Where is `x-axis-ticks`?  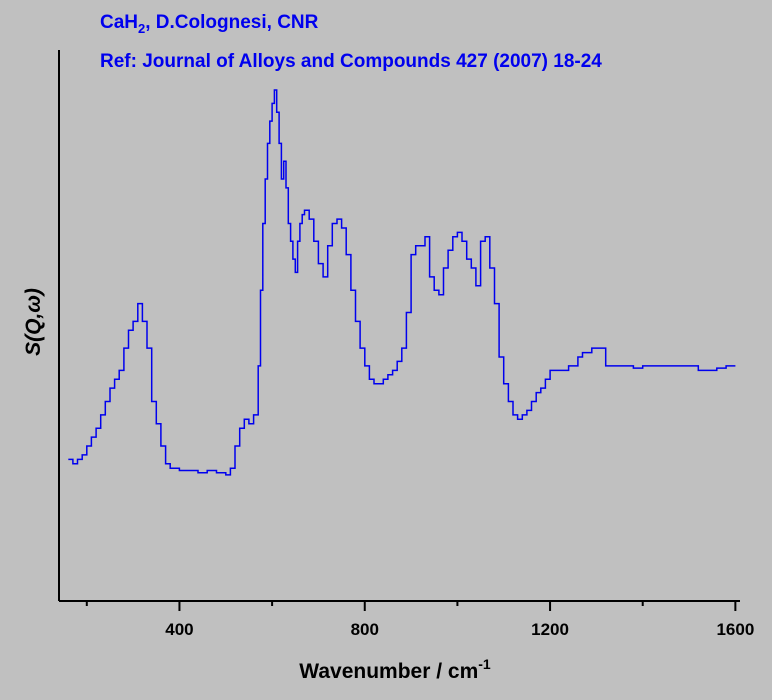
x-axis-ticks is located at coordinates (411, 606).